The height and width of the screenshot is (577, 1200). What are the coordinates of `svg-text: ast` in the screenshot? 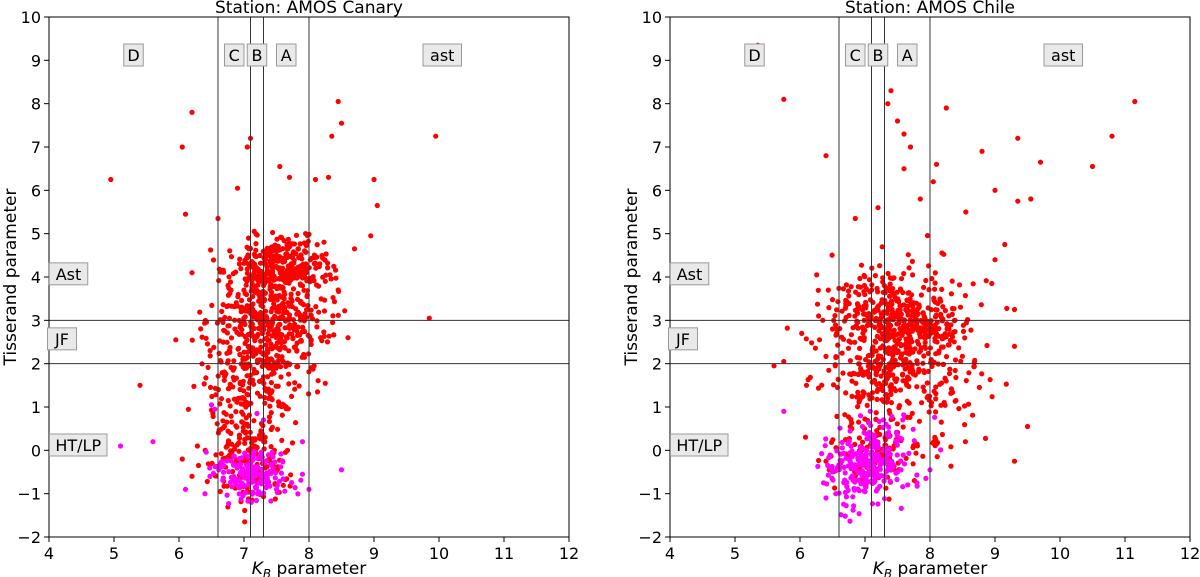 It's located at (1063, 55).